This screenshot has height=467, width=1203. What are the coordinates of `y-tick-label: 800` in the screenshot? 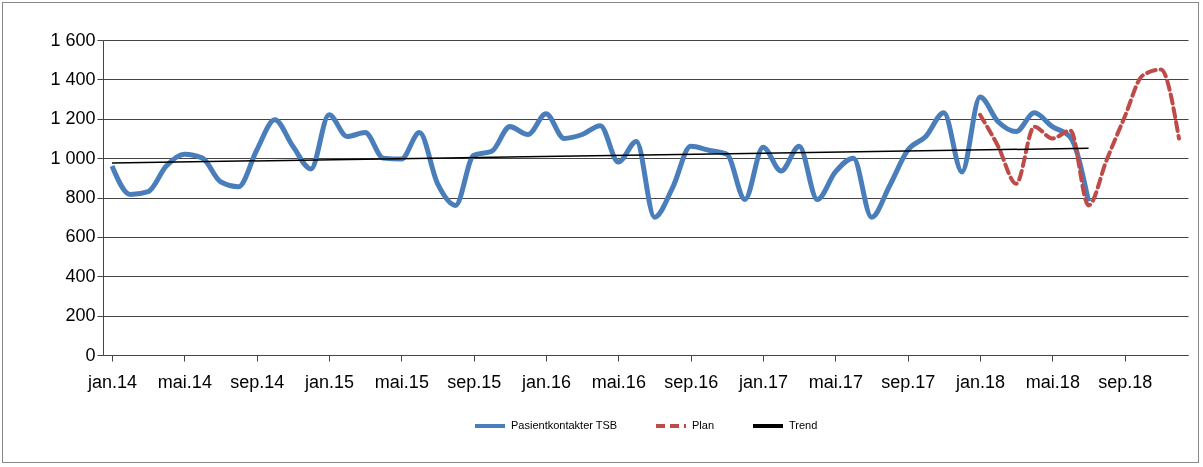 It's located at (80, 197).